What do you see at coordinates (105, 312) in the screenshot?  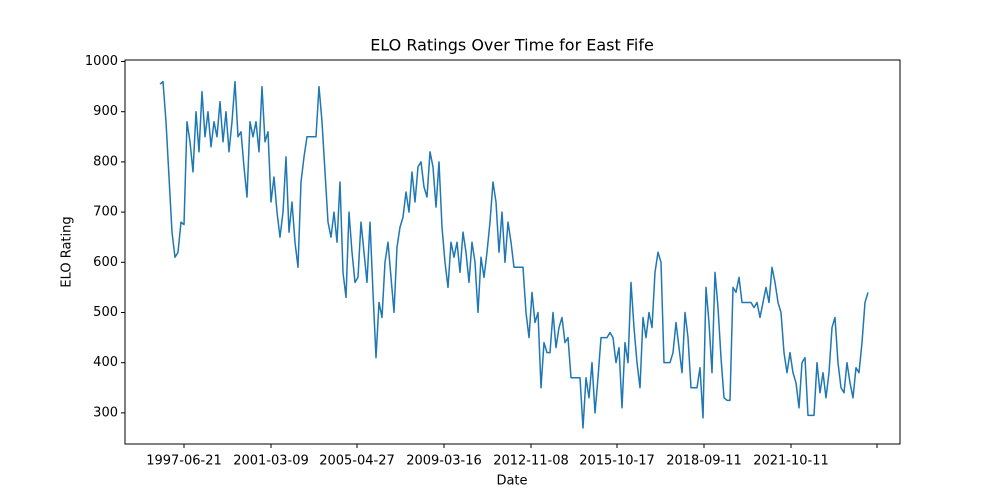 I see `y-tick-label: 500` at bounding box center [105, 312].